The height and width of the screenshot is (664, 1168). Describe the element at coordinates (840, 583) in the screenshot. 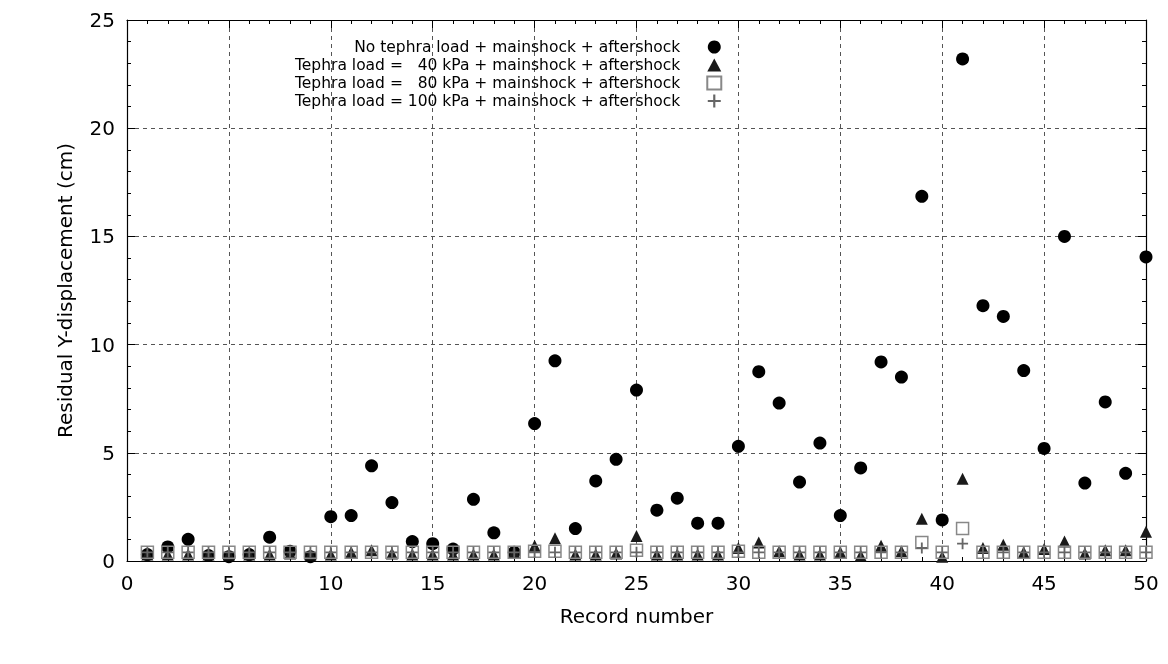

I see `x-tick-label: 35` at that location.